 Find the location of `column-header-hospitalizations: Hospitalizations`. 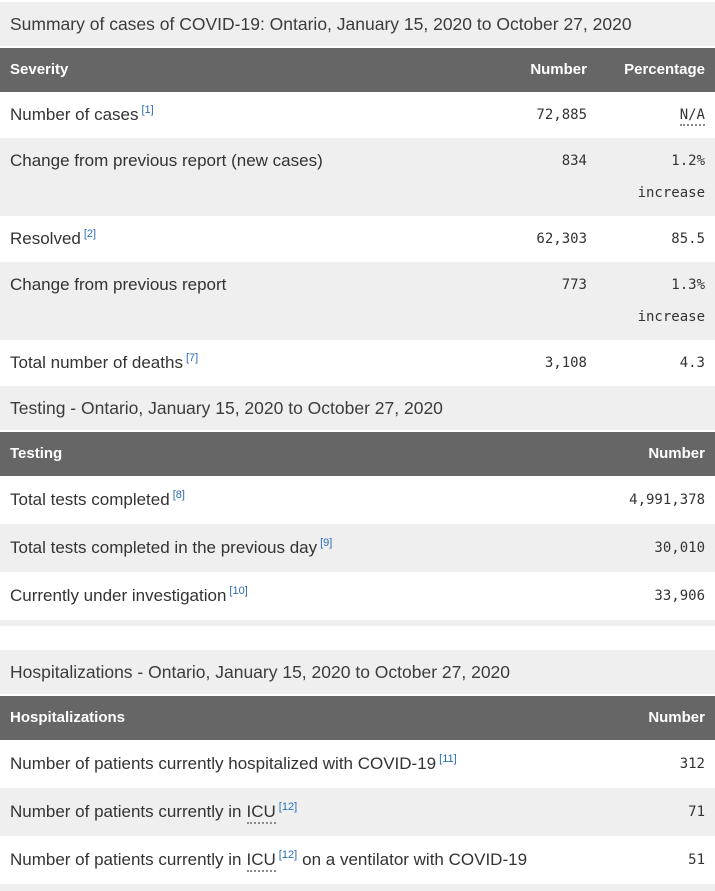

column-header-hospitalizations: Hospitalizations is located at coordinates (292, 718).